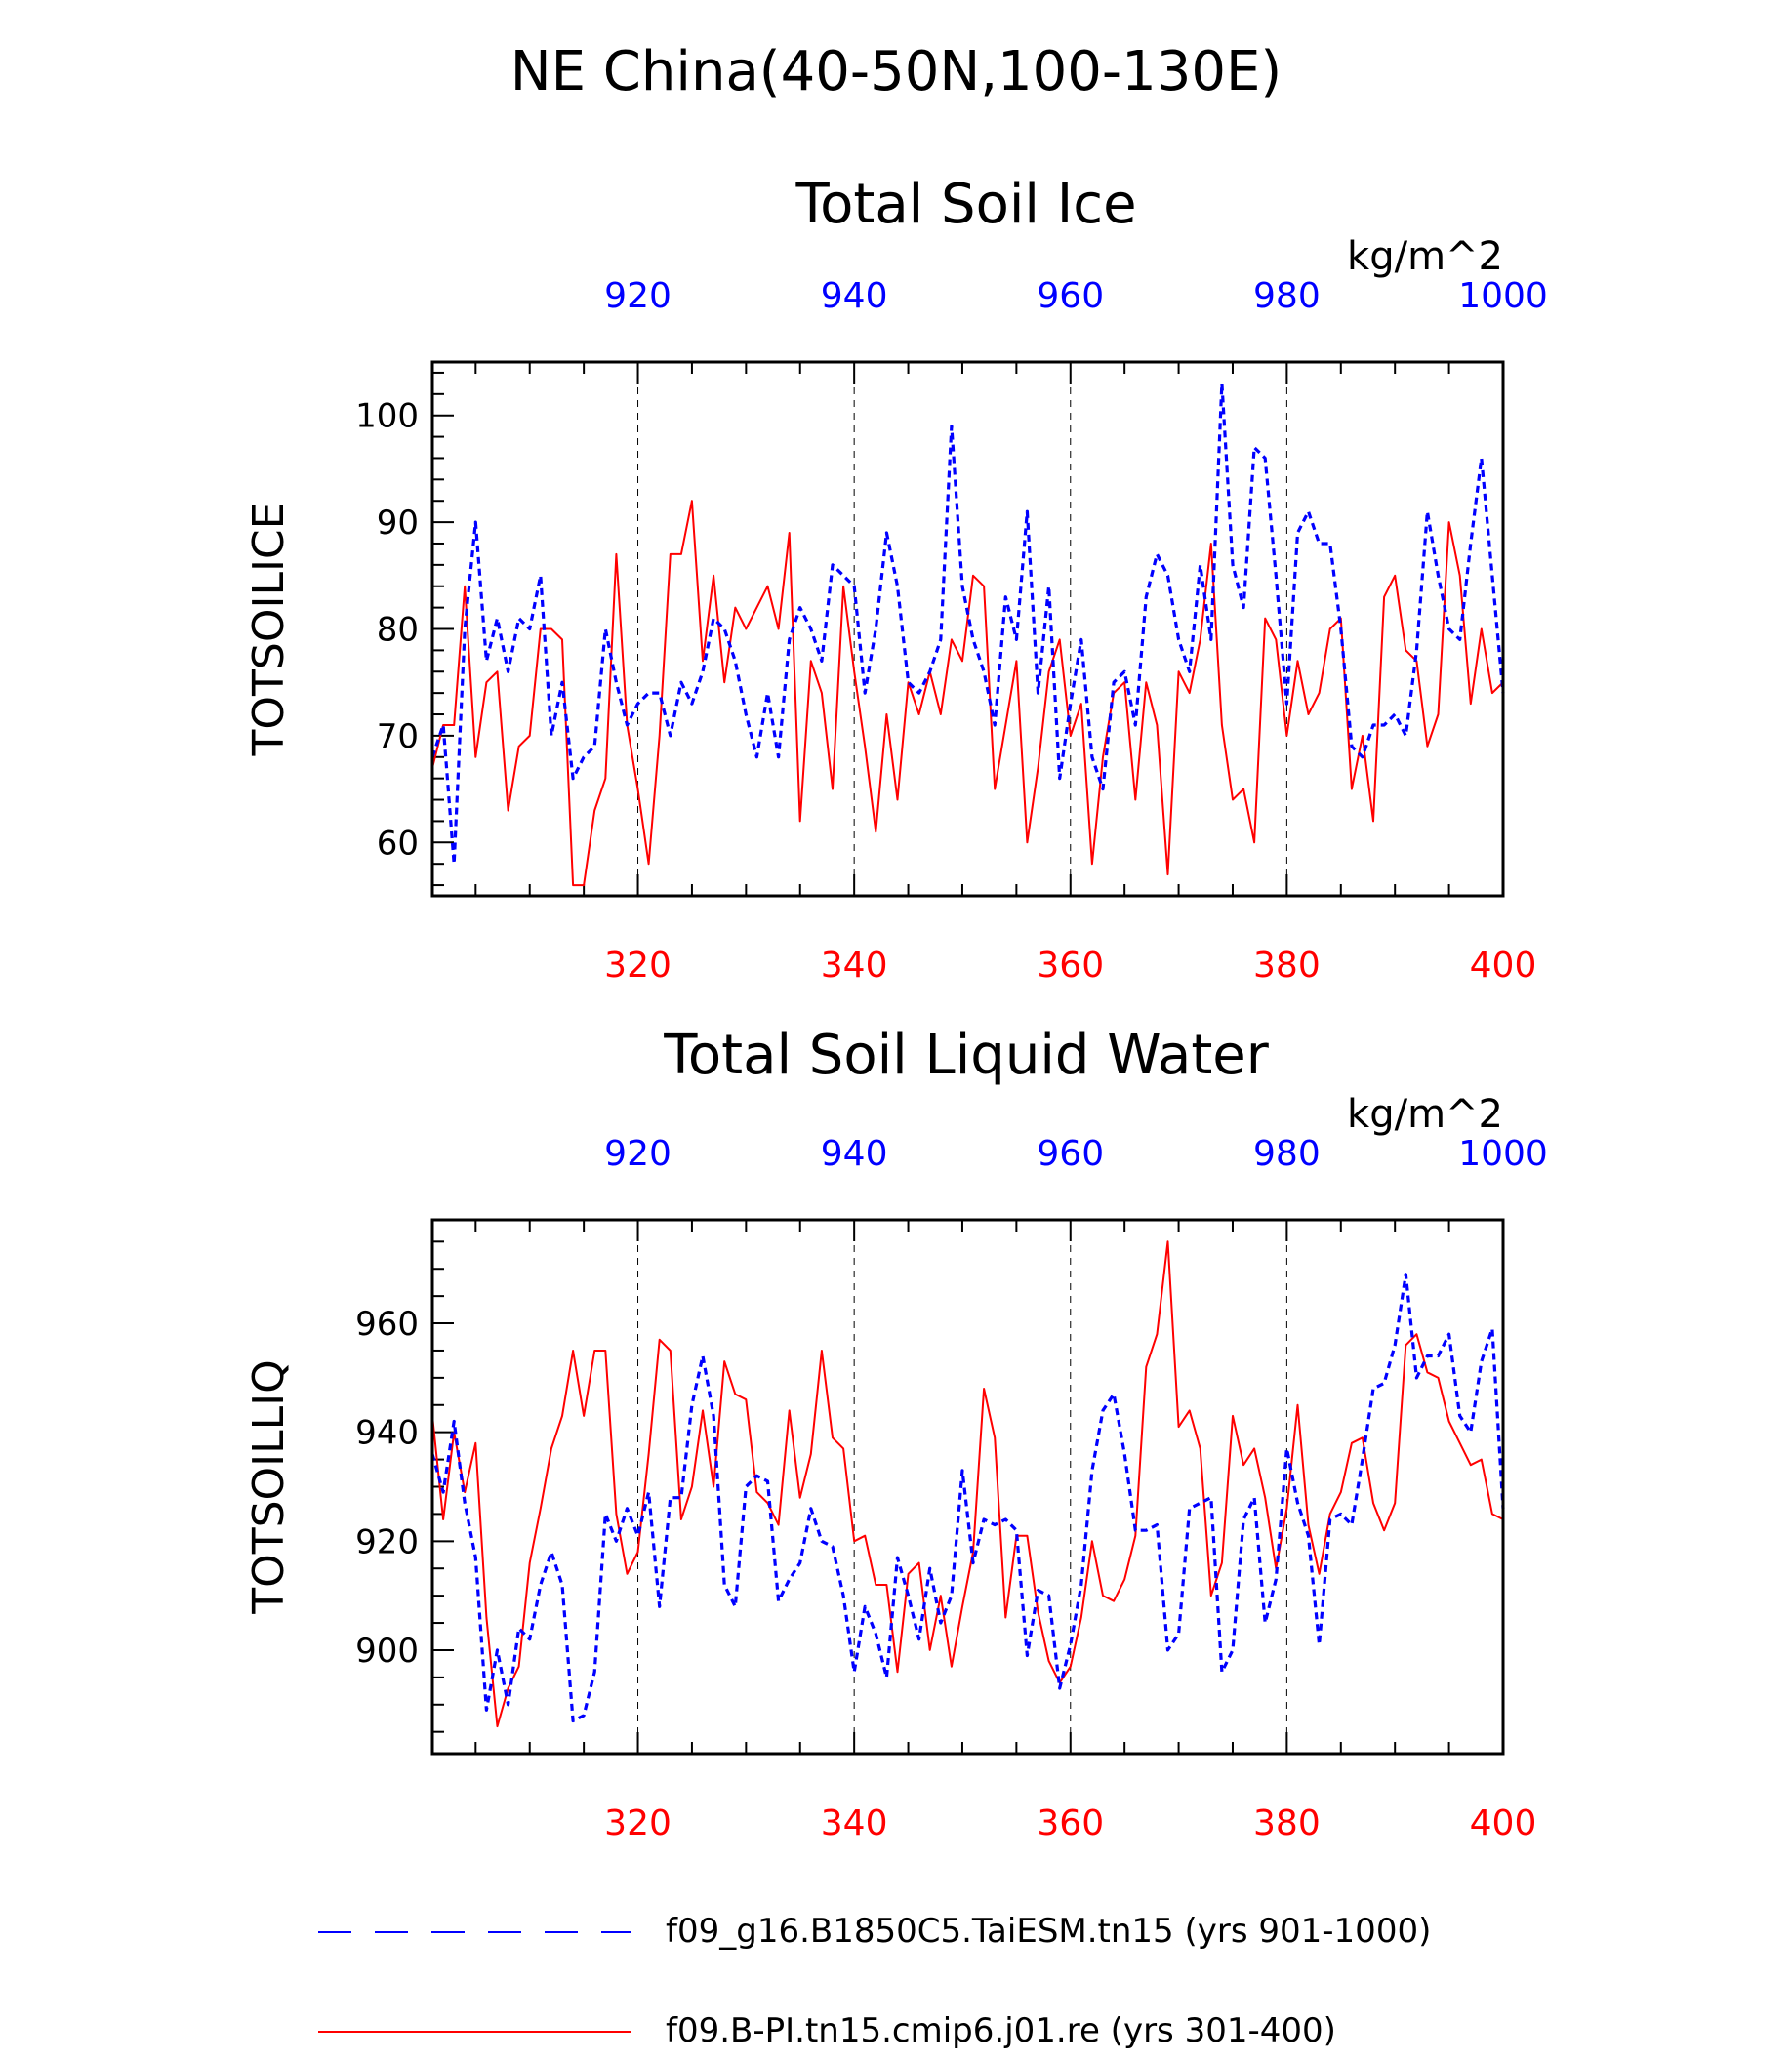 This screenshot has width=1792, height=2062. Describe the element at coordinates (966, 1055) in the screenshot. I see `panel-title: Total Soil Liquid Water` at that location.